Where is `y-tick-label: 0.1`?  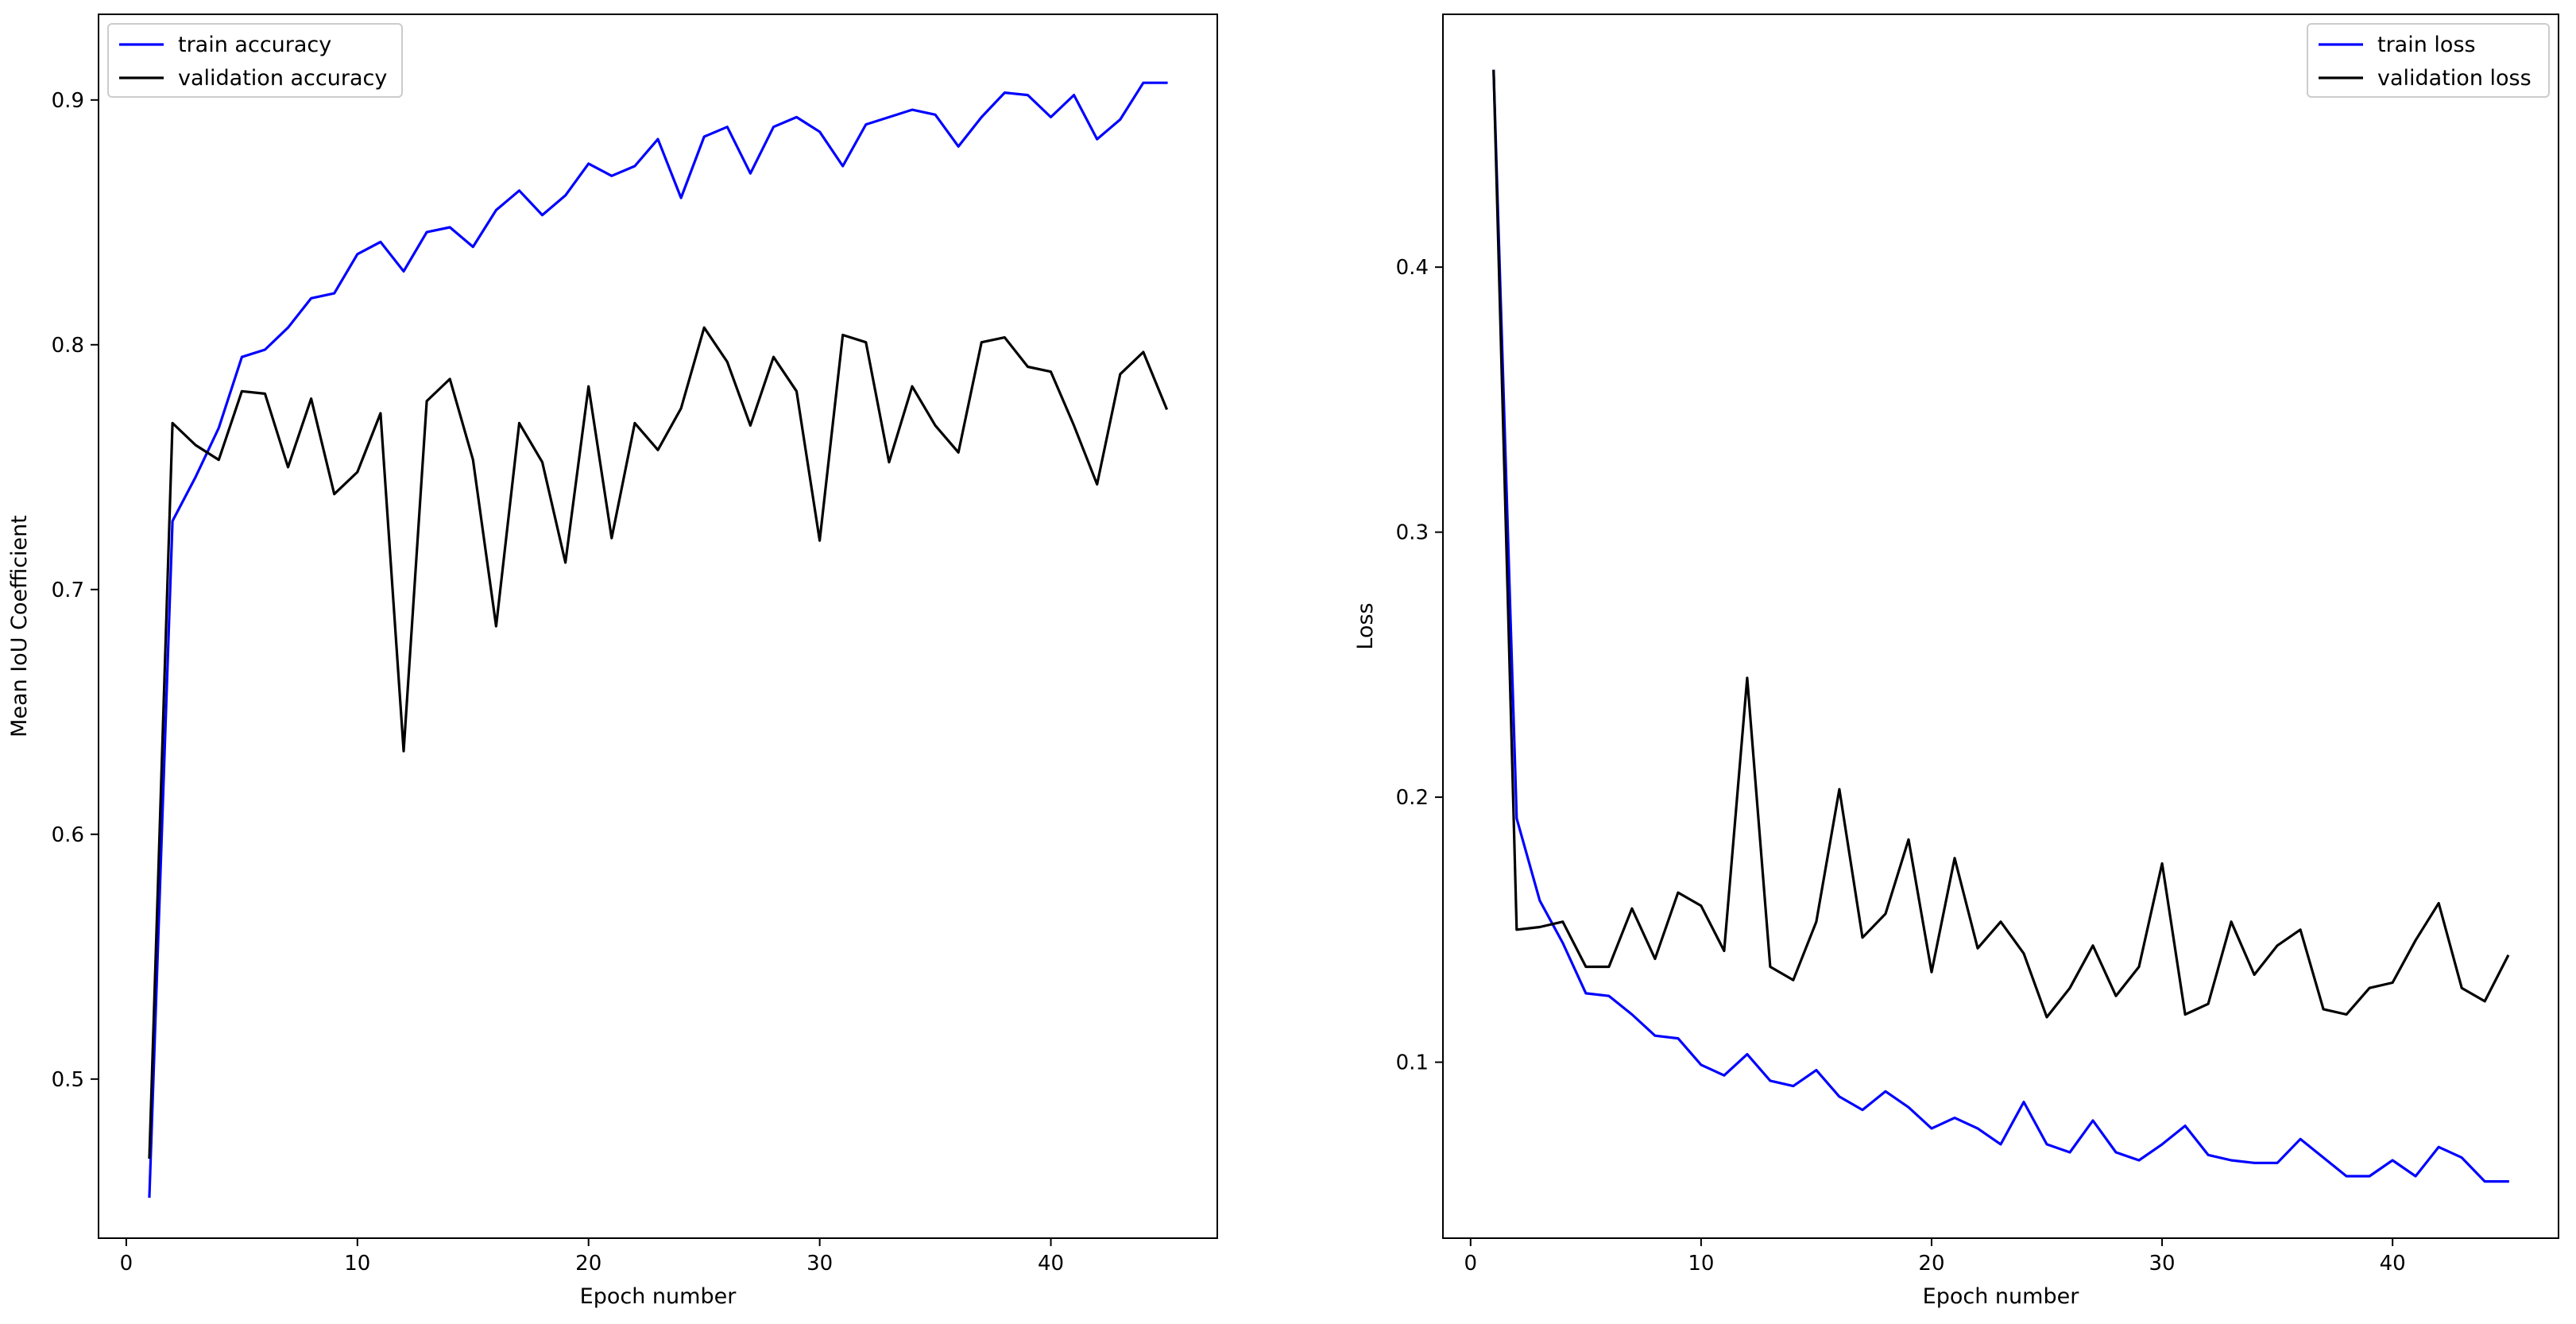
y-tick-label: 0.1 is located at coordinates (1412, 1063).